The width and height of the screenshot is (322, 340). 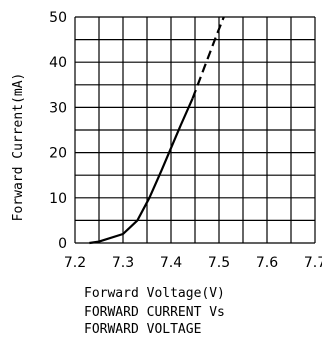 What do you see at coordinates (58, 199) in the screenshot?
I see `y-tick-label: 10` at bounding box center [58, 199].